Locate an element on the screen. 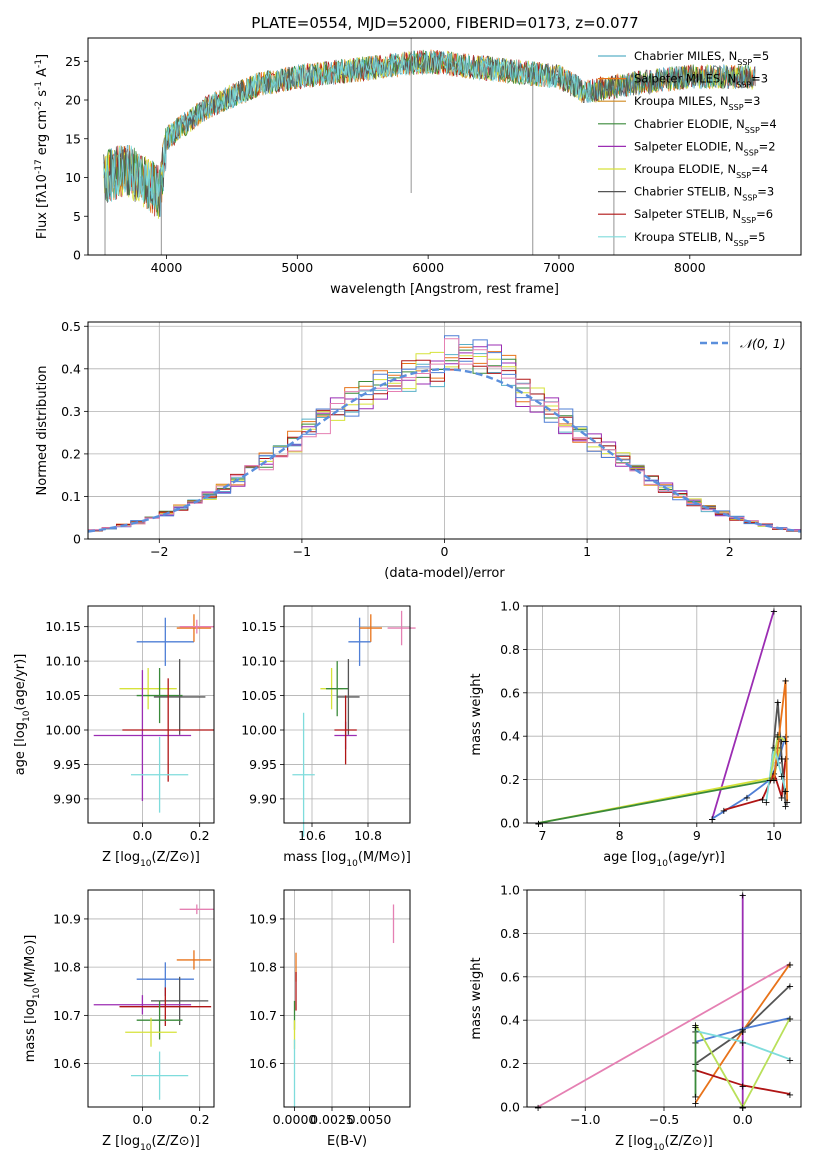 The width and height of the screenshot is (819, 1170). mass-z-xlabel: Z [log10(Z/Z⊙)] is located at coordinates (151, 1143).